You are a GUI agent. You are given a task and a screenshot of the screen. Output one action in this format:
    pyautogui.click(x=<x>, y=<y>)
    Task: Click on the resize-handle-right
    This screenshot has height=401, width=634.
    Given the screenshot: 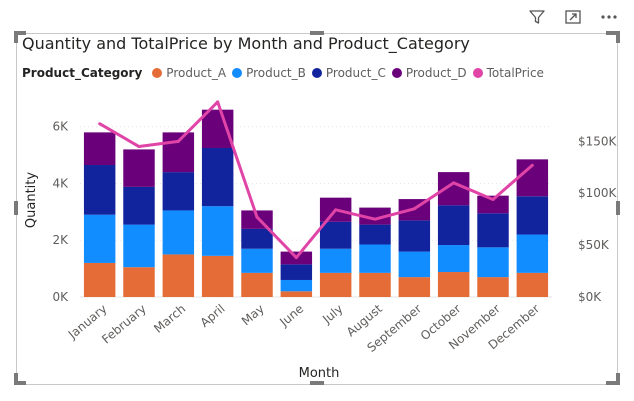 What is the action you would take?
    pyautogui.click(x=618, y=208)
    